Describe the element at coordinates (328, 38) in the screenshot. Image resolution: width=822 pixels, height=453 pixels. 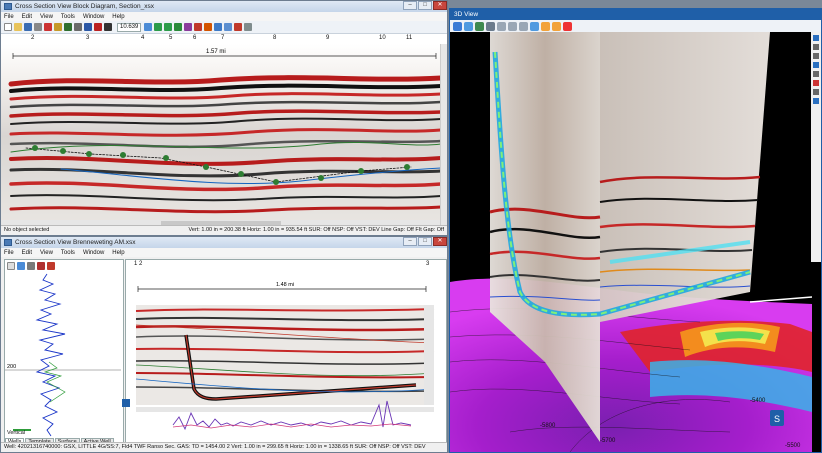
I see `ruler-tick: 9` at that location.